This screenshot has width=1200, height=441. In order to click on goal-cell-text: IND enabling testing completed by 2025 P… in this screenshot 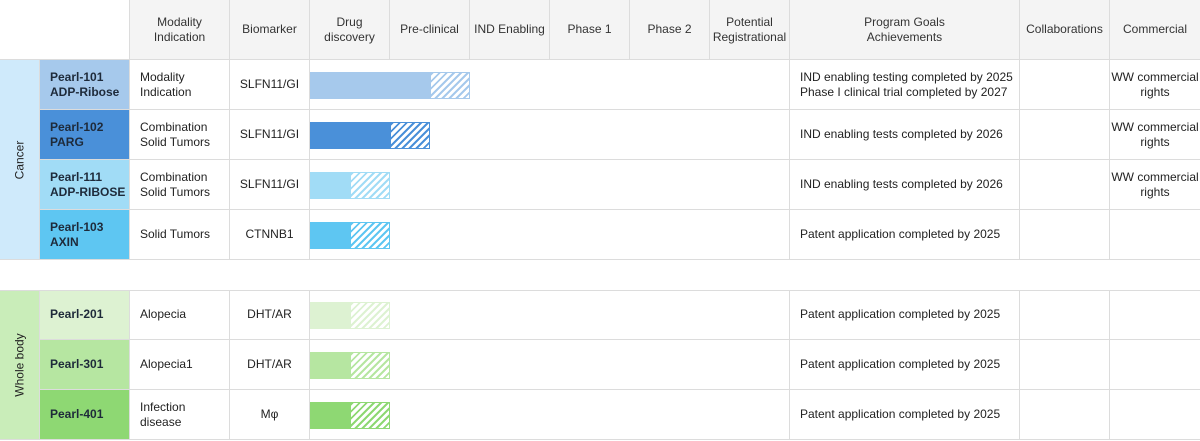, I will do `click(906, 84)`.